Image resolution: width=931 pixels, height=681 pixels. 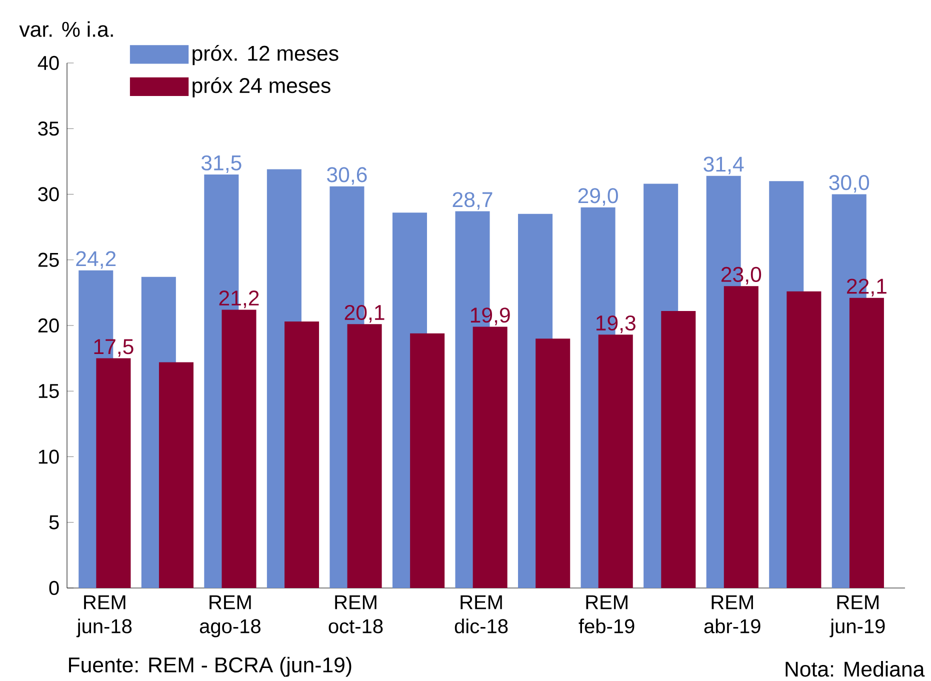 What do you see at coordinates (481, 614) in the screenshot?
I see `x-tick-label: REM dic-18` at bounding box center [481, 614].